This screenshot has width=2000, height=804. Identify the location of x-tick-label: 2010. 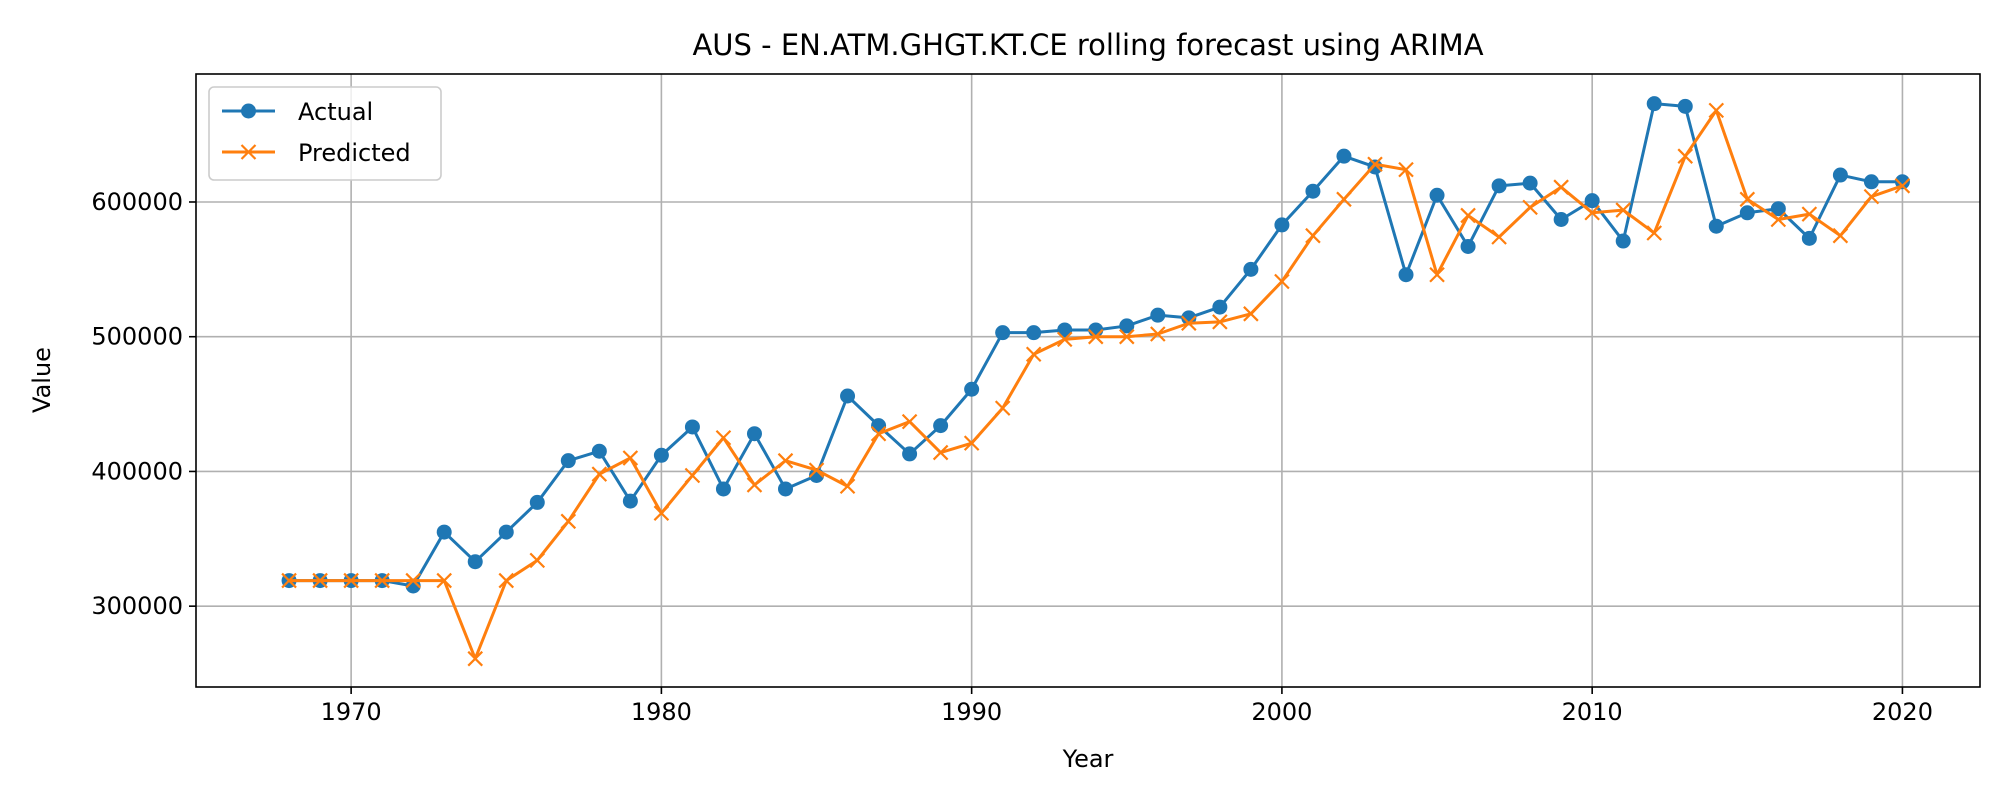
(1592, 712).